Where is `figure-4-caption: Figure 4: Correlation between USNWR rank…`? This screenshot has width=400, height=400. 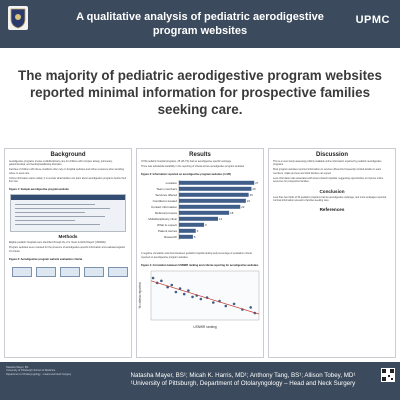 figure-4-caption: Figure 4: Correlation between USNWR rank… is located at coordinates (200, 265).